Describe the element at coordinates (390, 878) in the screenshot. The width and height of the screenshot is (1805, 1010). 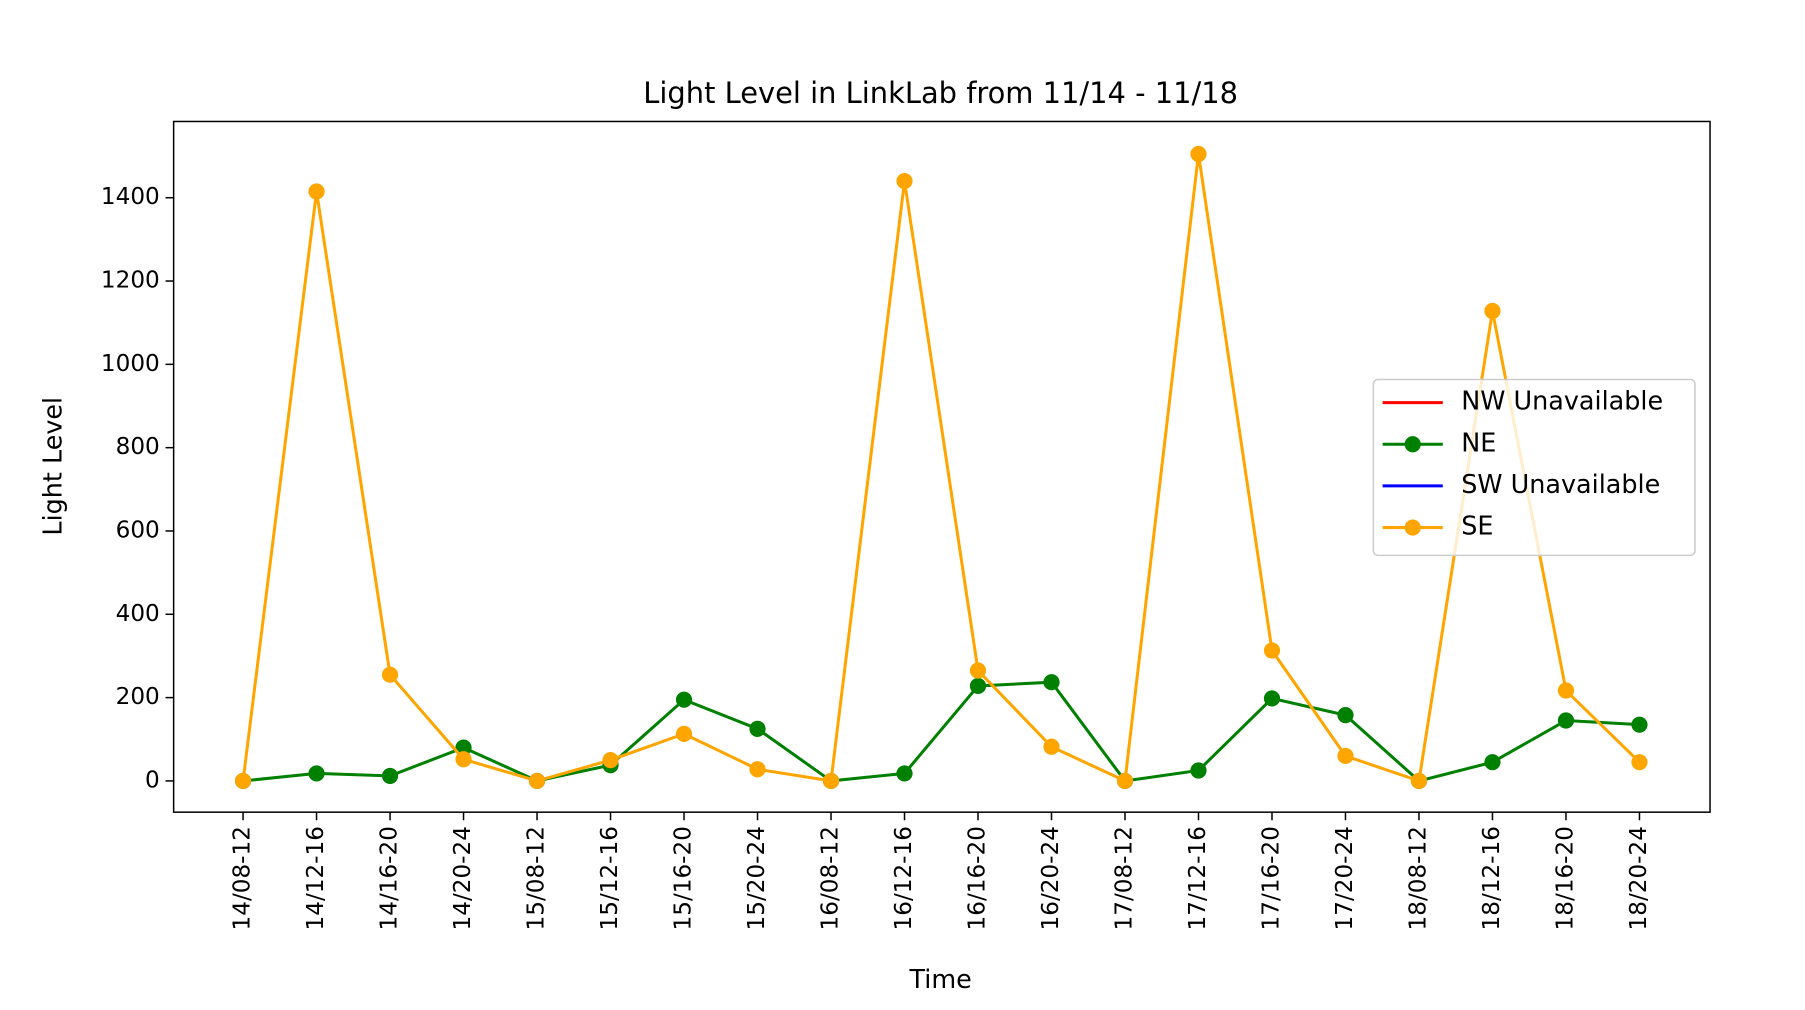
I see `x-tick-label: 14/16-20` at that location.